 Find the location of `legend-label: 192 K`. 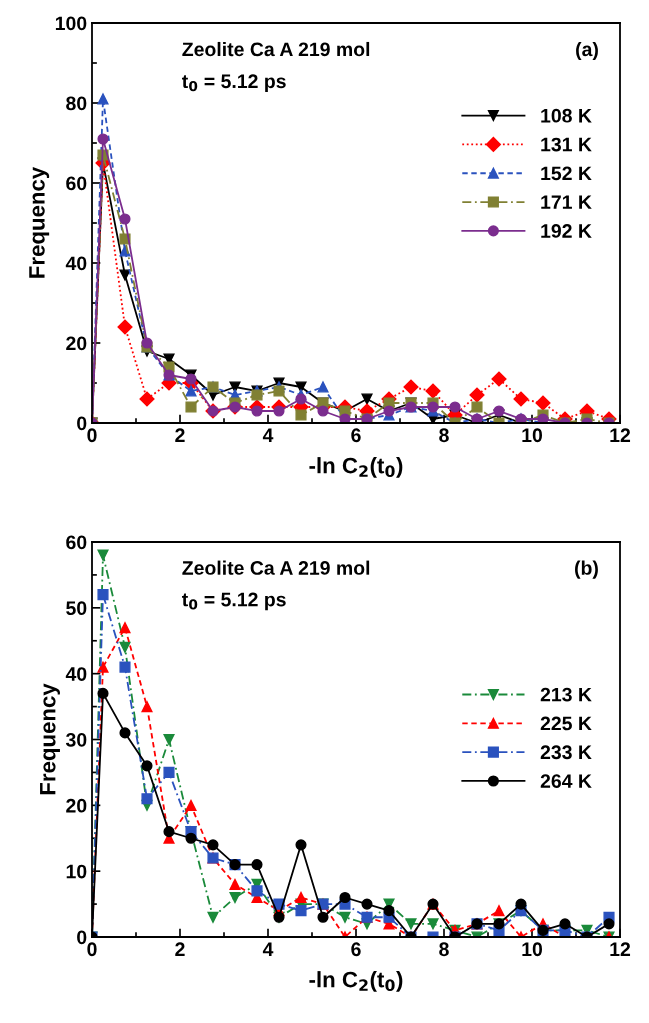

legend-label: 192 K is located at coordinates (566, 231).